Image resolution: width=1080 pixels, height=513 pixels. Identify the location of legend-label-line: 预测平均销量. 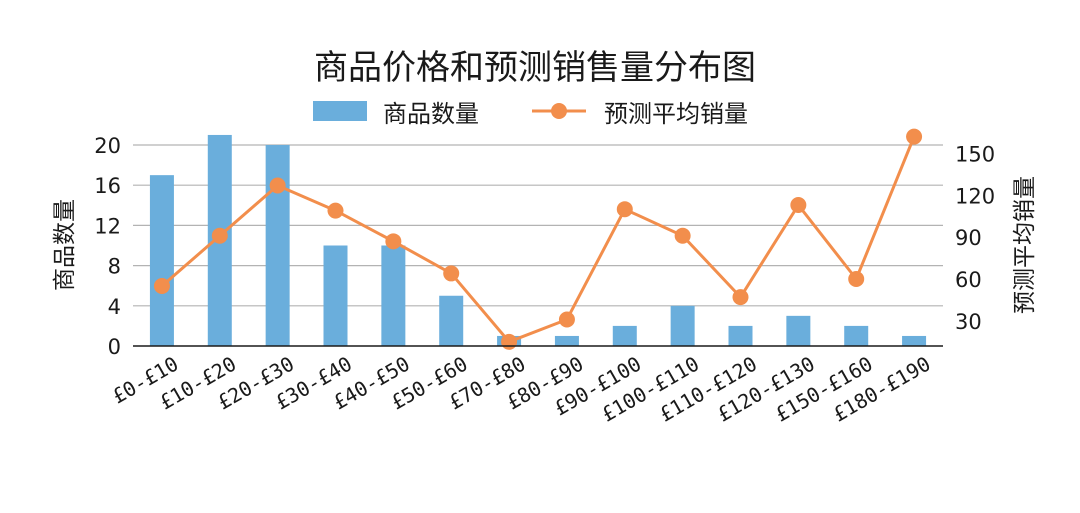
(676, 114).